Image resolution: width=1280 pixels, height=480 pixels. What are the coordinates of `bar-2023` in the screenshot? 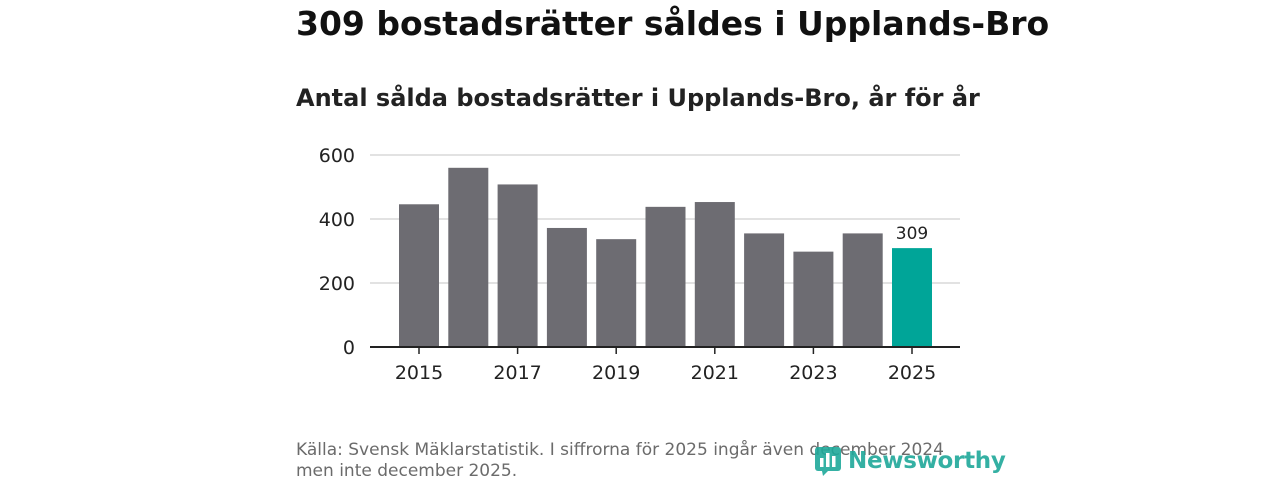 It's located at (813, 299).